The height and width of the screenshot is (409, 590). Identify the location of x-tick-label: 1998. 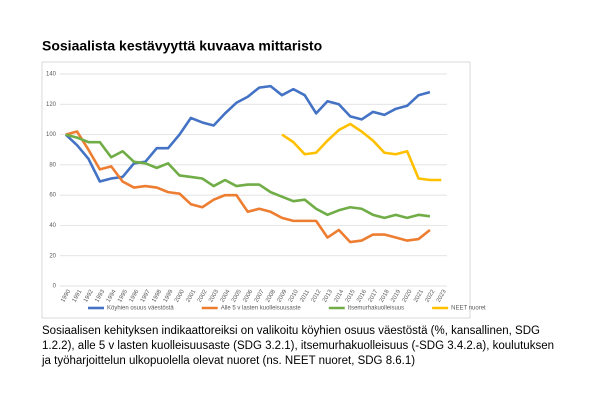
(157, 295).